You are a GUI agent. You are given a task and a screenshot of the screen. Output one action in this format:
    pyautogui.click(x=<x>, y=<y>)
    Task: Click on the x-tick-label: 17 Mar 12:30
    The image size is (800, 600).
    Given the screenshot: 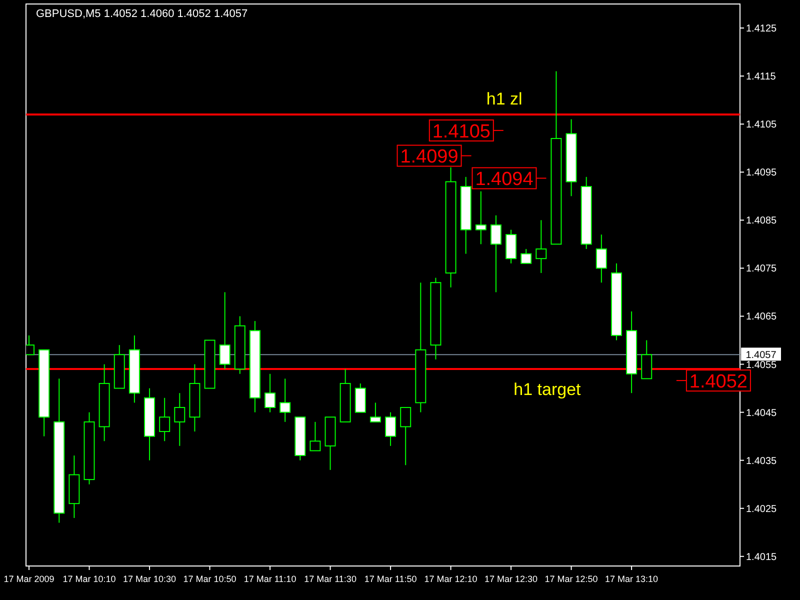 What is the action you would take?
    pyautogui.click(x=511, y=579)
    